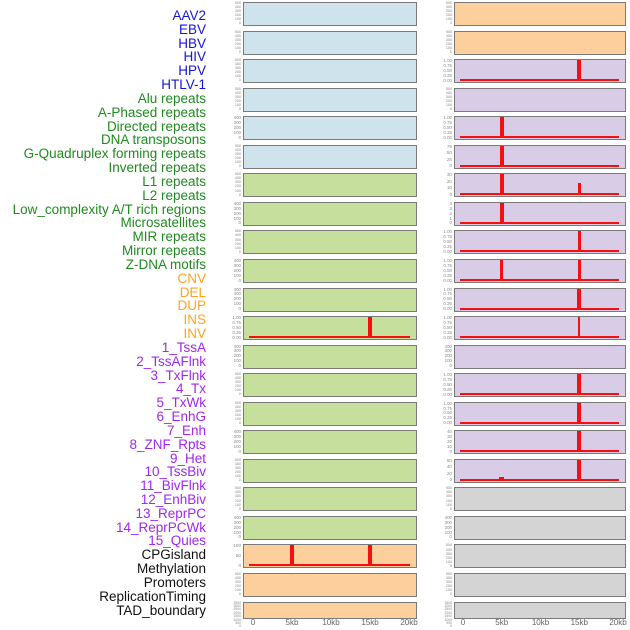  Describe the element at coordinates (449, 159) in the screenshot. I see `y-tick-label: 25` at that location.